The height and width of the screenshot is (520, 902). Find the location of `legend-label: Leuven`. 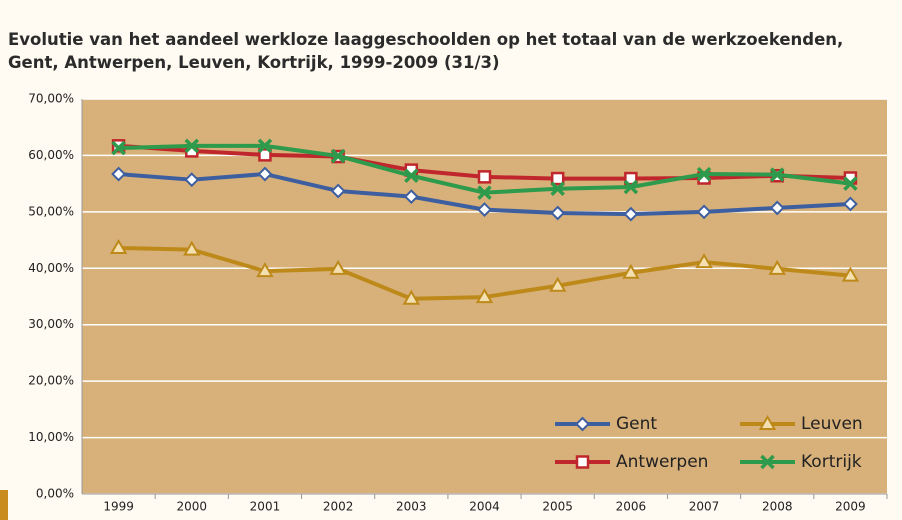

legend-label: Leuven is located at coordinates (832, 424).